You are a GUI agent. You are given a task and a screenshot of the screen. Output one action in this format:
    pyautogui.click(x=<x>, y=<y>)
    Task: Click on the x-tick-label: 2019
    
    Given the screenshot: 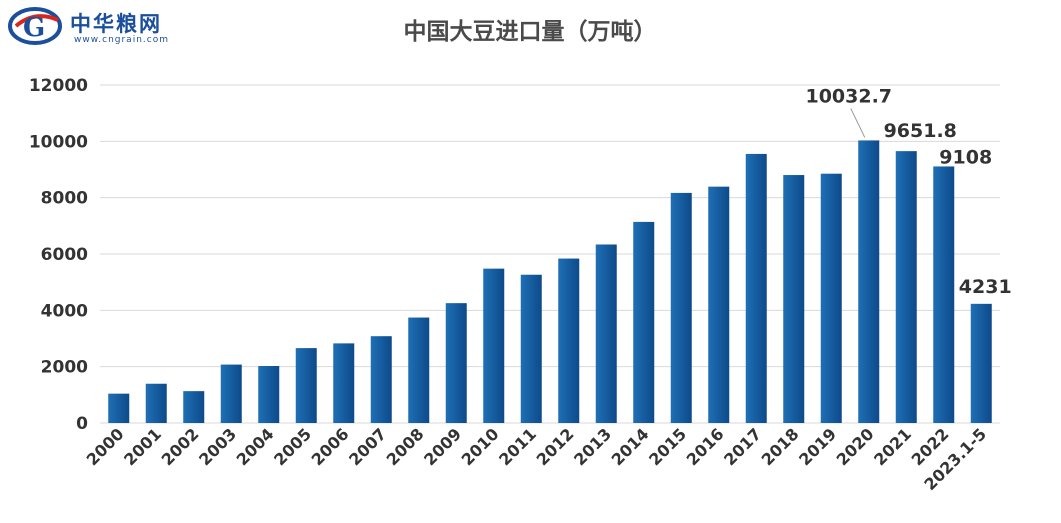 What is the action you would take?
    pyautogui.click(x=817, y=446)
    